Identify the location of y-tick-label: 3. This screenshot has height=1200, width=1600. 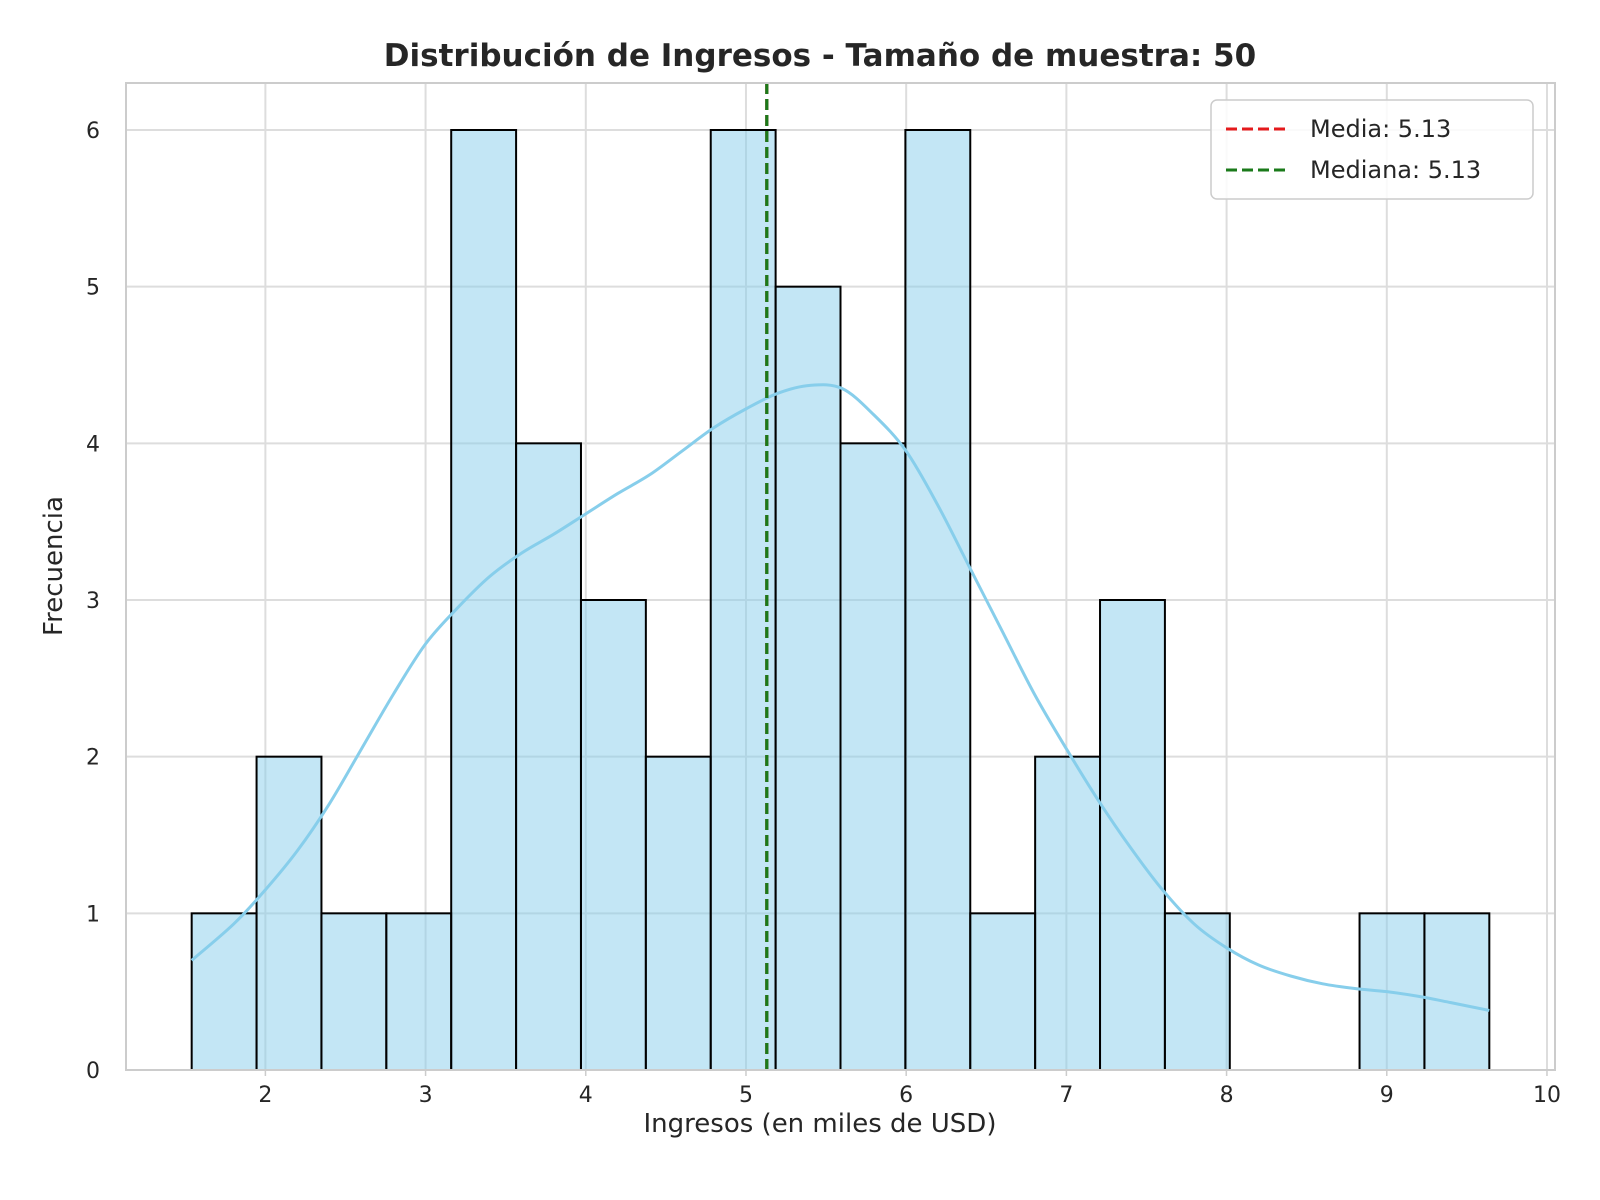
(93, 601).